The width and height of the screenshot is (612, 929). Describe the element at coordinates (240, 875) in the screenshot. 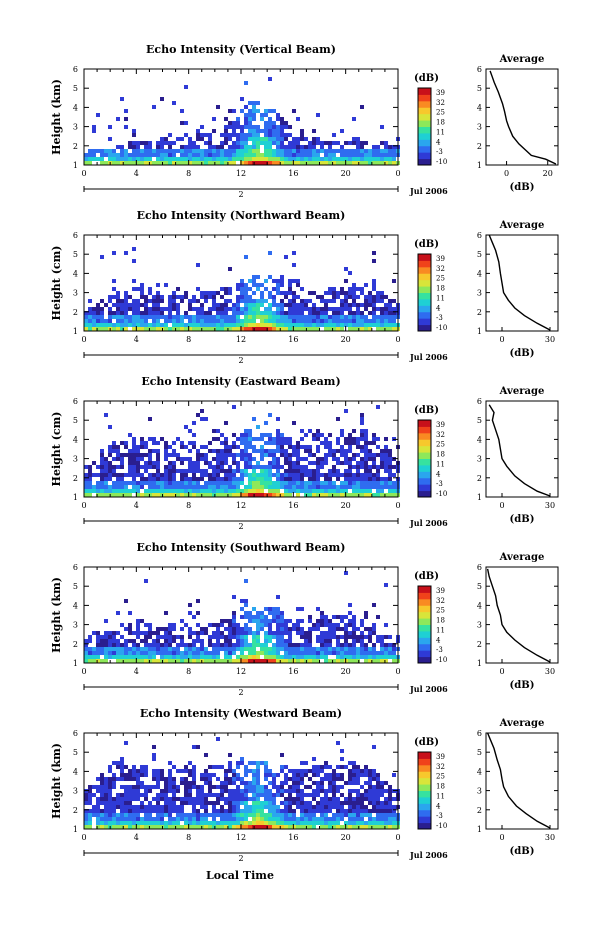

I see `figure-xaxis-label: Local Time` at that location.